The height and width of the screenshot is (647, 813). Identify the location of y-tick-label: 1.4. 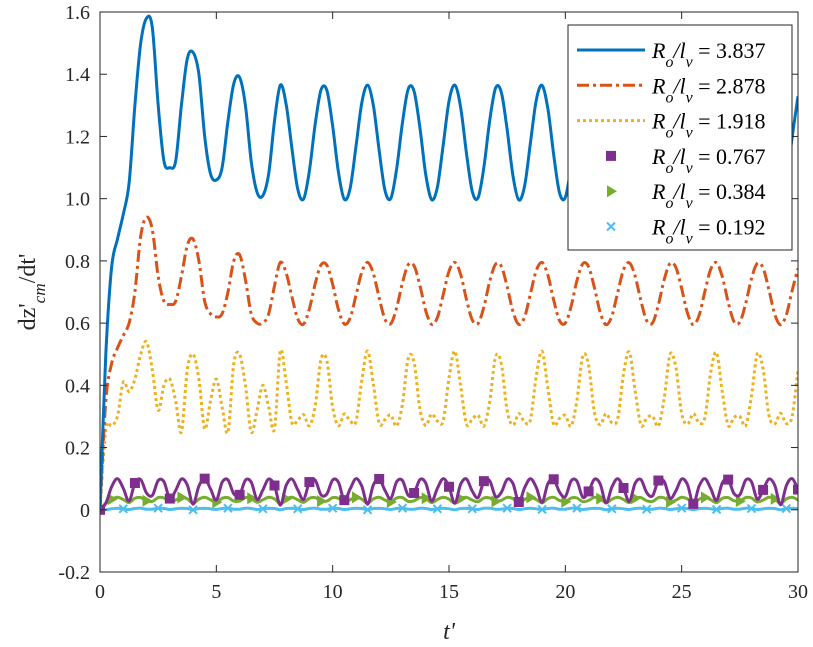
(77, 75).